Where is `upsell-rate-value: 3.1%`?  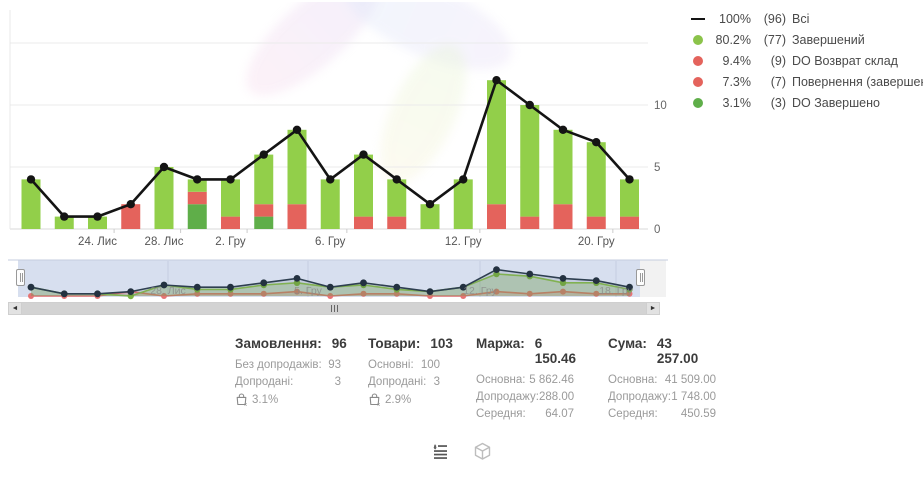 upsell-rate-value: 3.1% is located at coordinates (265, 399).